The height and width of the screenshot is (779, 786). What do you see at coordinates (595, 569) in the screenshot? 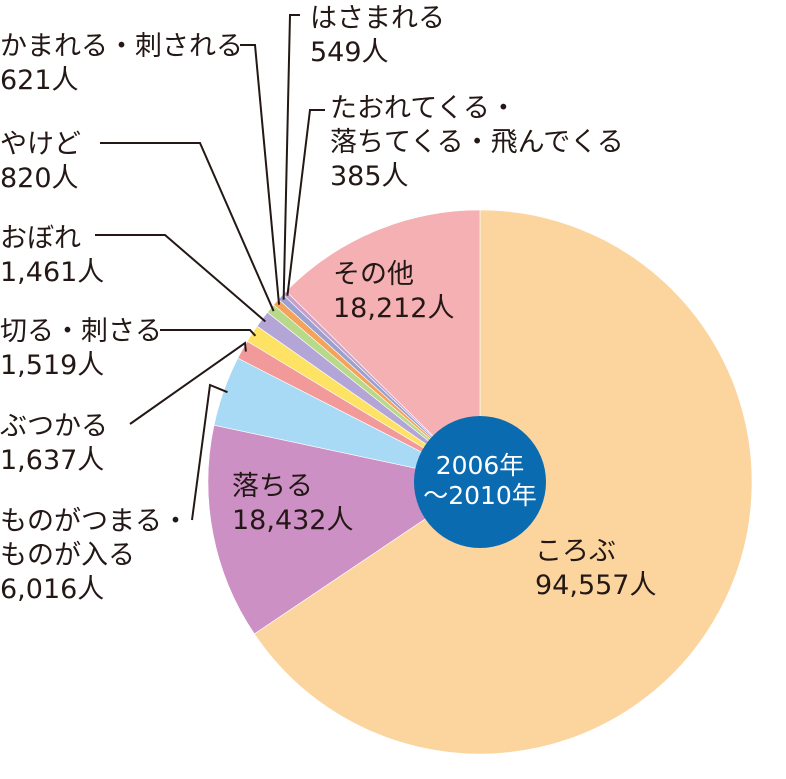
I see `slice-label: ころぶ 94,557人` at bounding box center [595, 569].